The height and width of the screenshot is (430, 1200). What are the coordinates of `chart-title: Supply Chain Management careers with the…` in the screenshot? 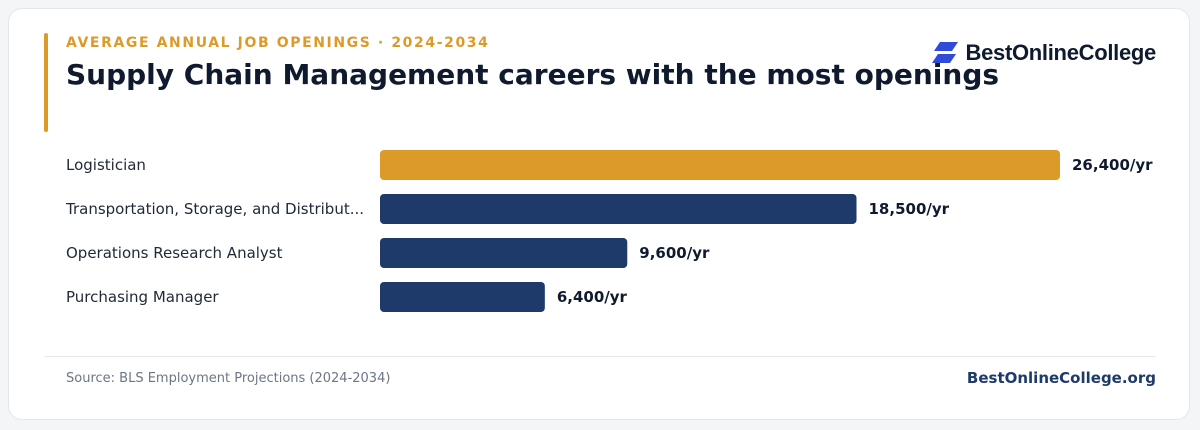 It's located at (533, 74).